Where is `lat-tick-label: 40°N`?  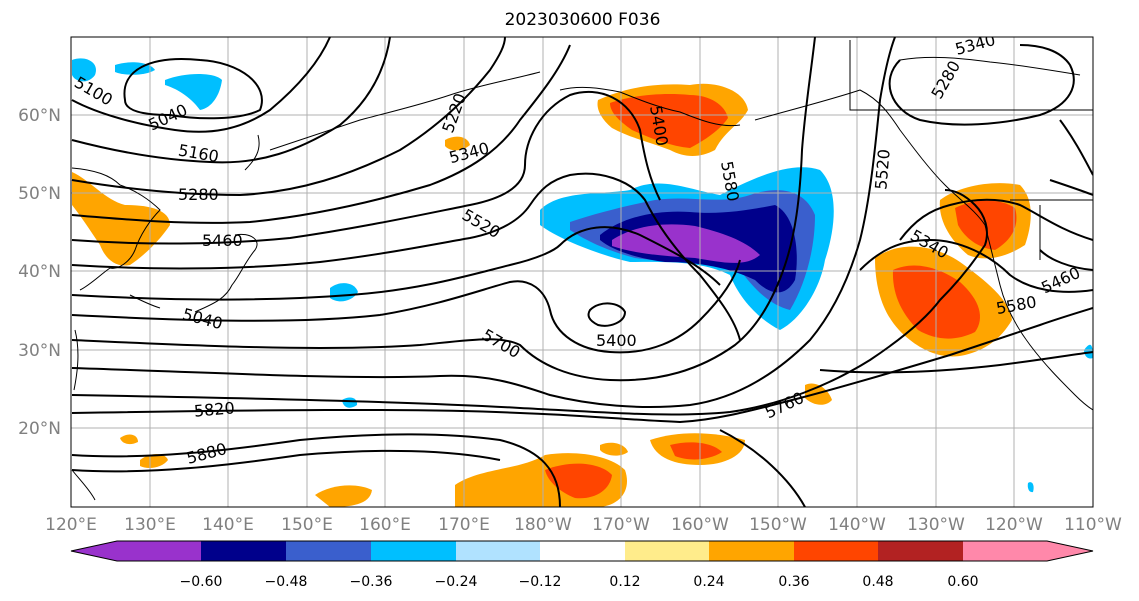
lat-tick-label: 40°N is located at coordinates (39, 272).